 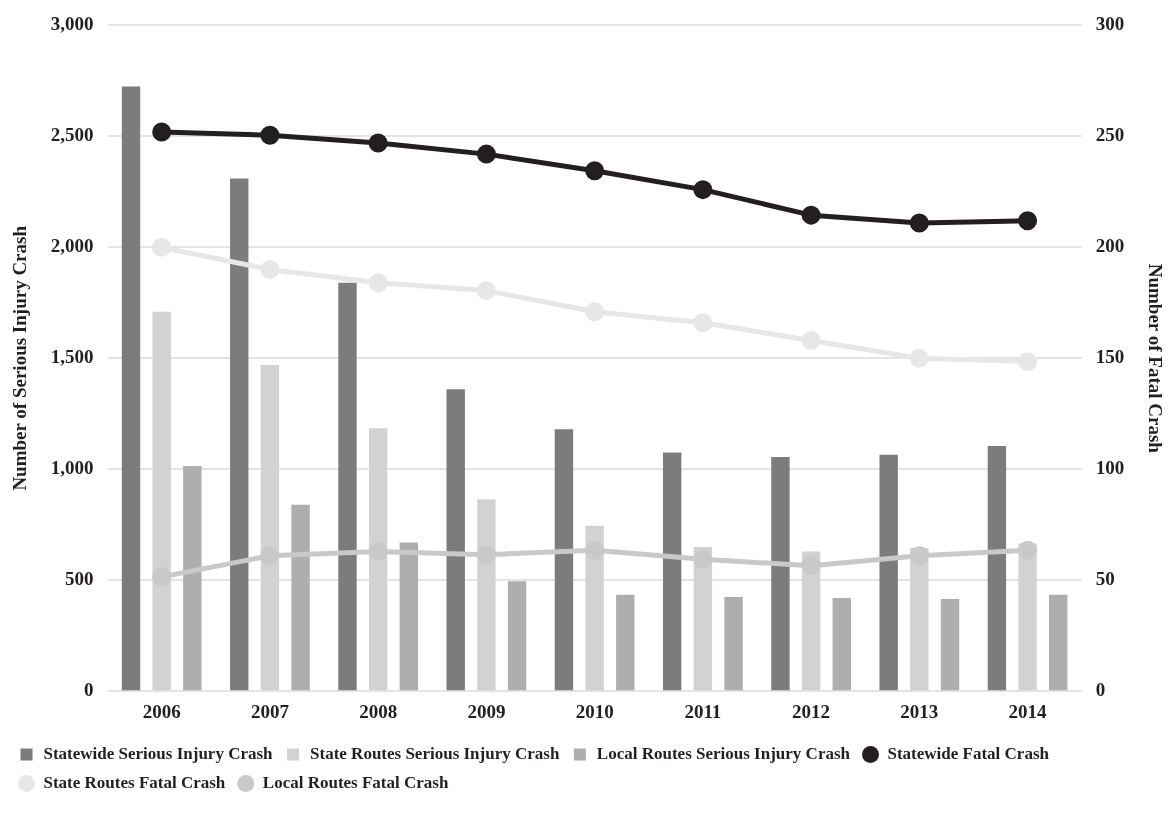 What do you see at coordinates (355, 782) in the screenshot?
I see `legend-label: Local Routes Fatal Crash` at bounding box center [355, 782].